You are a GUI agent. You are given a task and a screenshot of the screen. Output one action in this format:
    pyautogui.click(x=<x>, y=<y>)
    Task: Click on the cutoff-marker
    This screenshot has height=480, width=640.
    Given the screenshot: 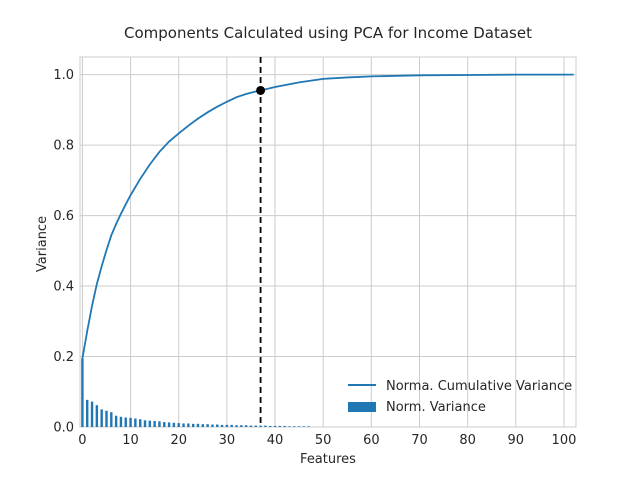 What is the action you would take?
    pyautogui.click(x=261, y=90)
    